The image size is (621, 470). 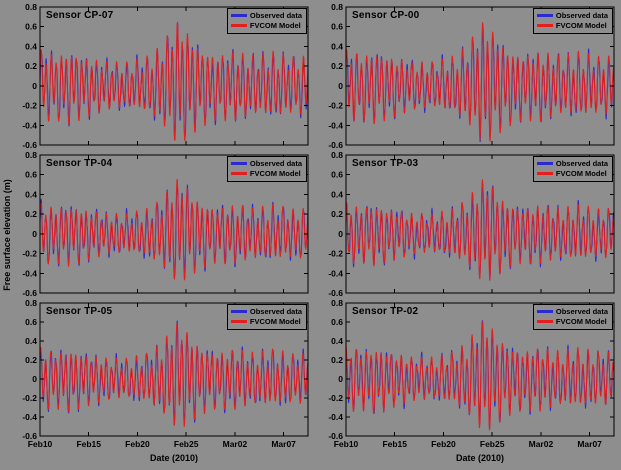 What do you see at coordinates (386, 15) in the screenshot?
I see `panel-title: Sensor CP-00` at bounding box center [386, 15].